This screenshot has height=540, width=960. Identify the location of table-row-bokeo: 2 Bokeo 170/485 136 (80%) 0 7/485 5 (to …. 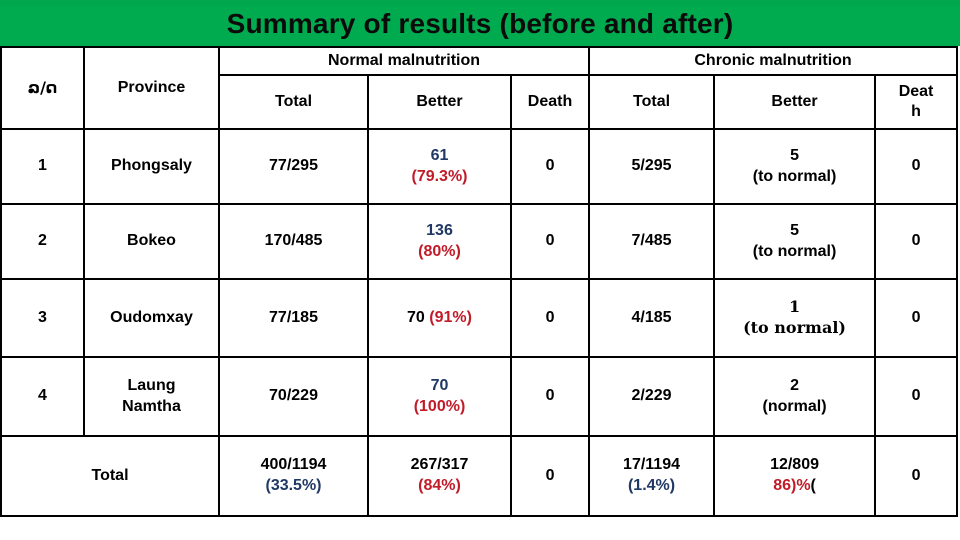
(479, 241).